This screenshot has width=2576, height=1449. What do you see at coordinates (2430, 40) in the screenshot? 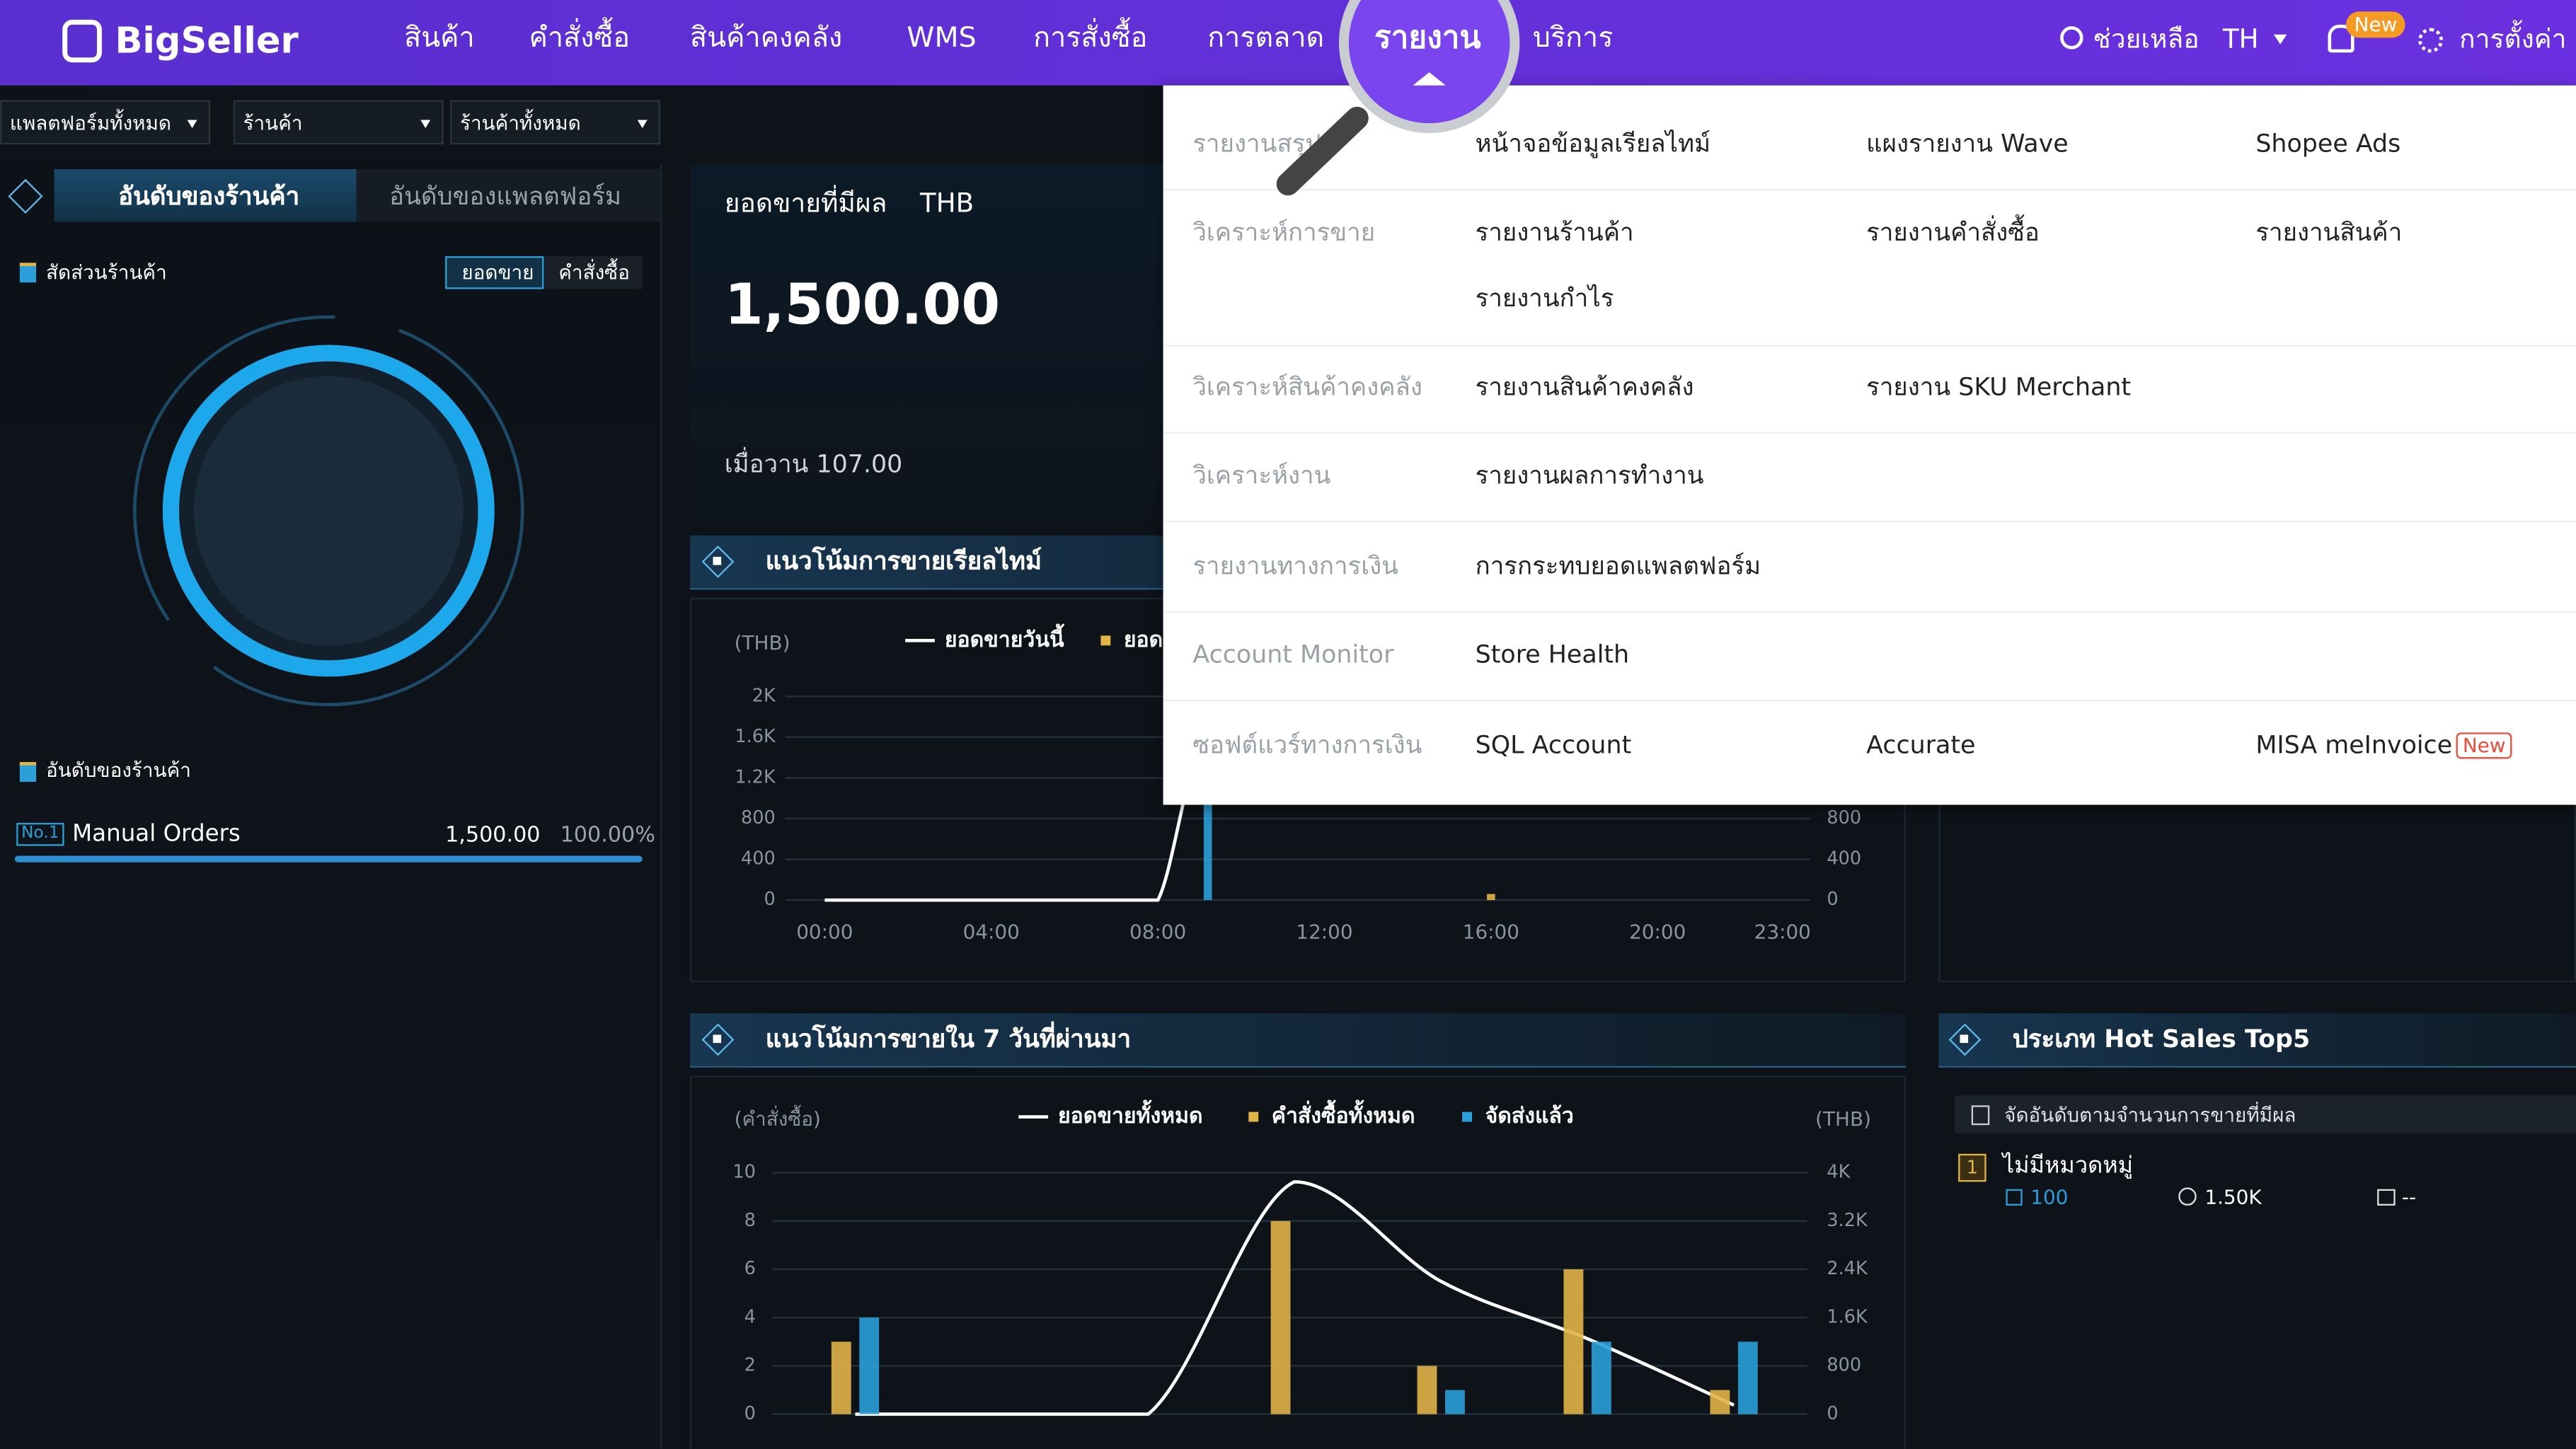
I see `gear-icon` at bounding box center [2430, 40].